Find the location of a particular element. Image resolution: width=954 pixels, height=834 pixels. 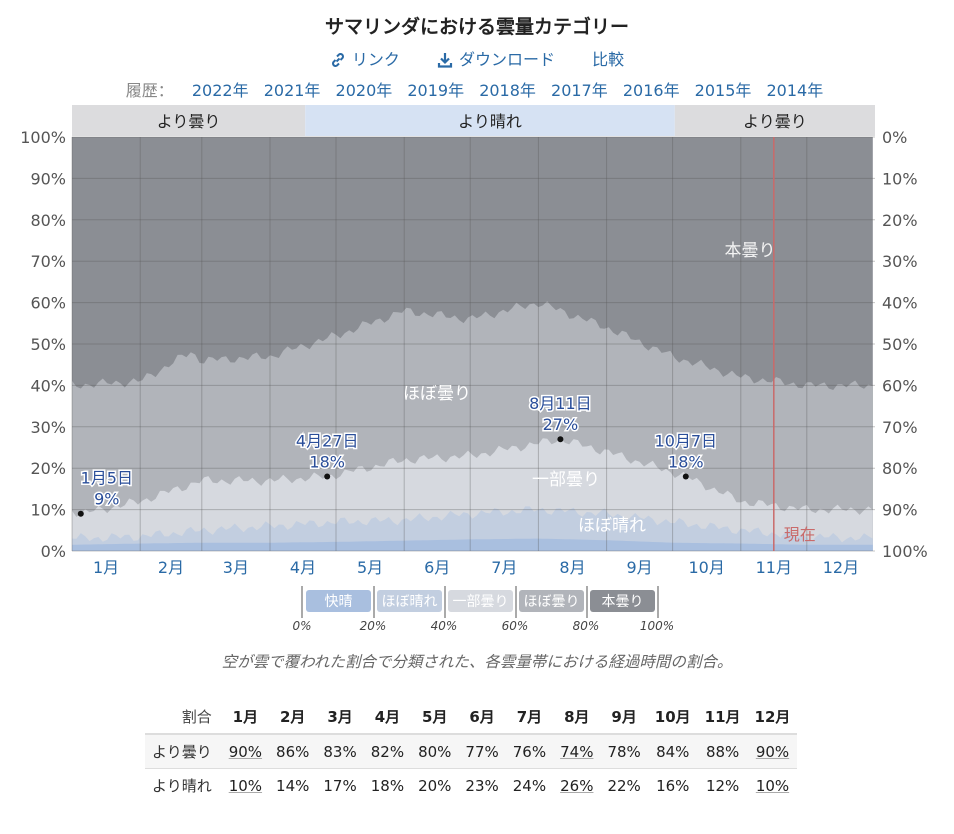

history-year-link: 2022年 is located at coordinates (220, 90).